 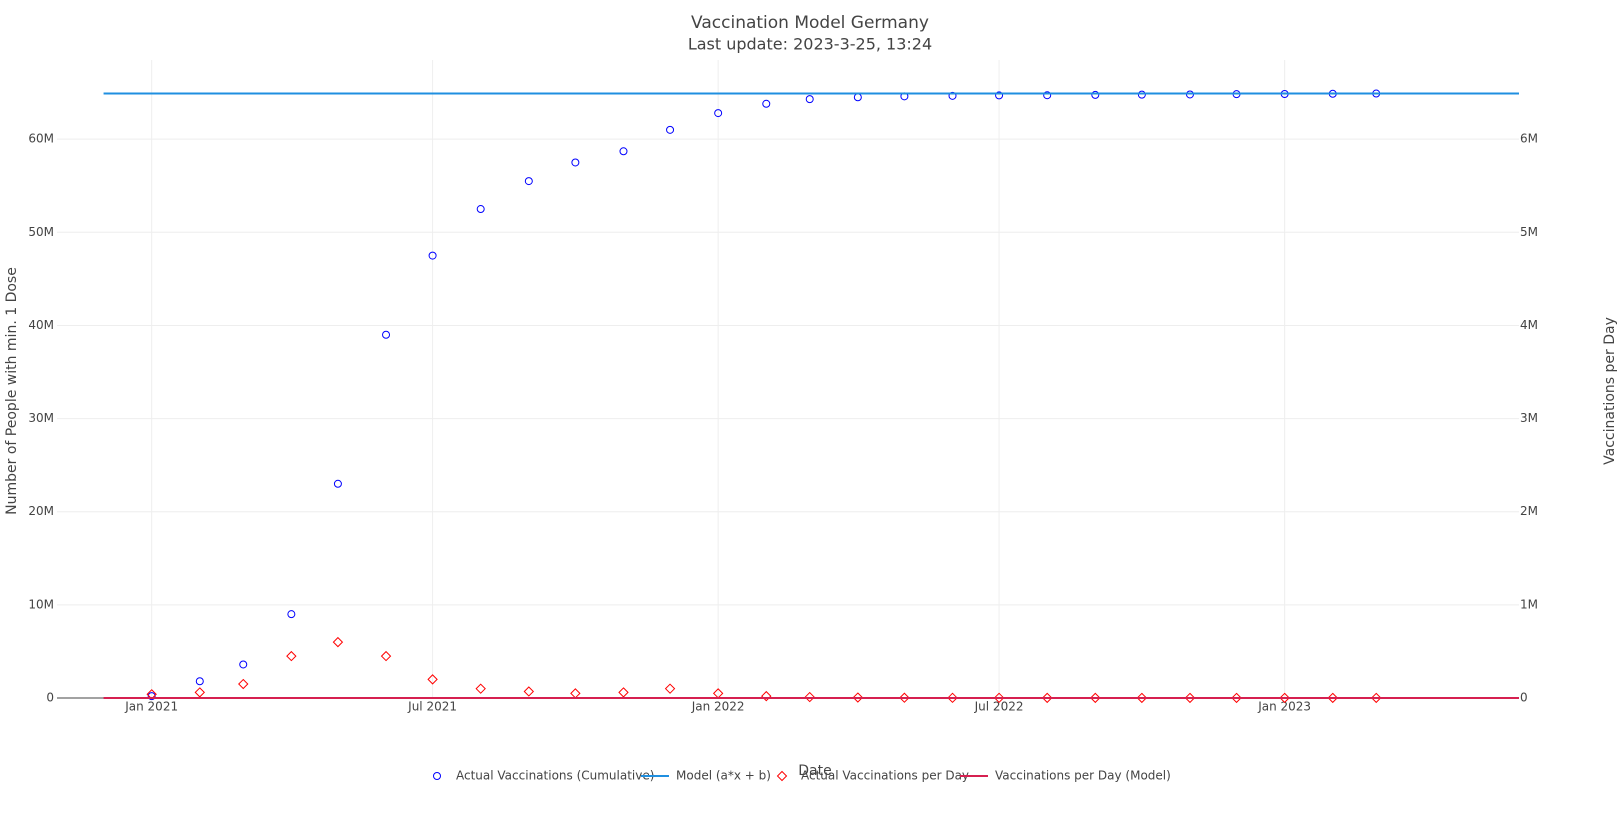 I want to click on legend-item: Actual Vaccinations (Cumulative), so click(x=543, y=776).